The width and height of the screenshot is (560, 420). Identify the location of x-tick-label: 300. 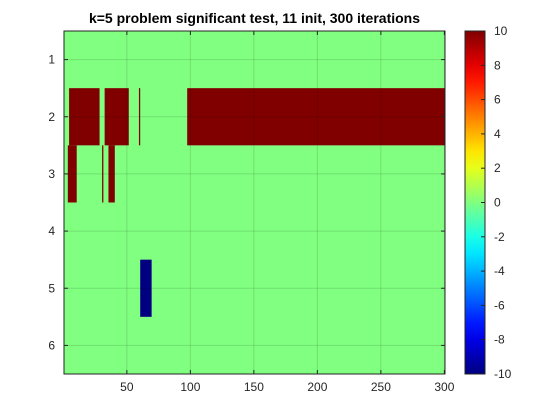
(444, 387).